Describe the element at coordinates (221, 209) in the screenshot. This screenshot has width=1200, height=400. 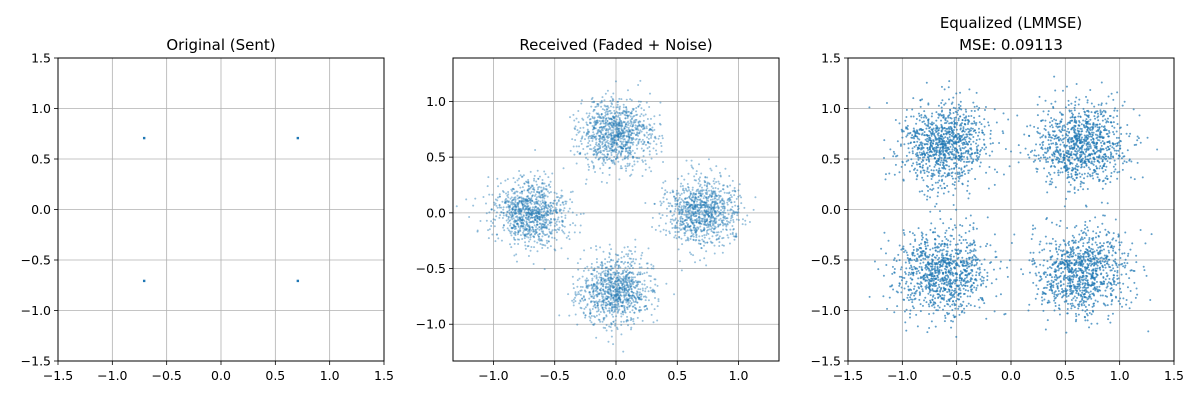
I see `data-points` at that location.